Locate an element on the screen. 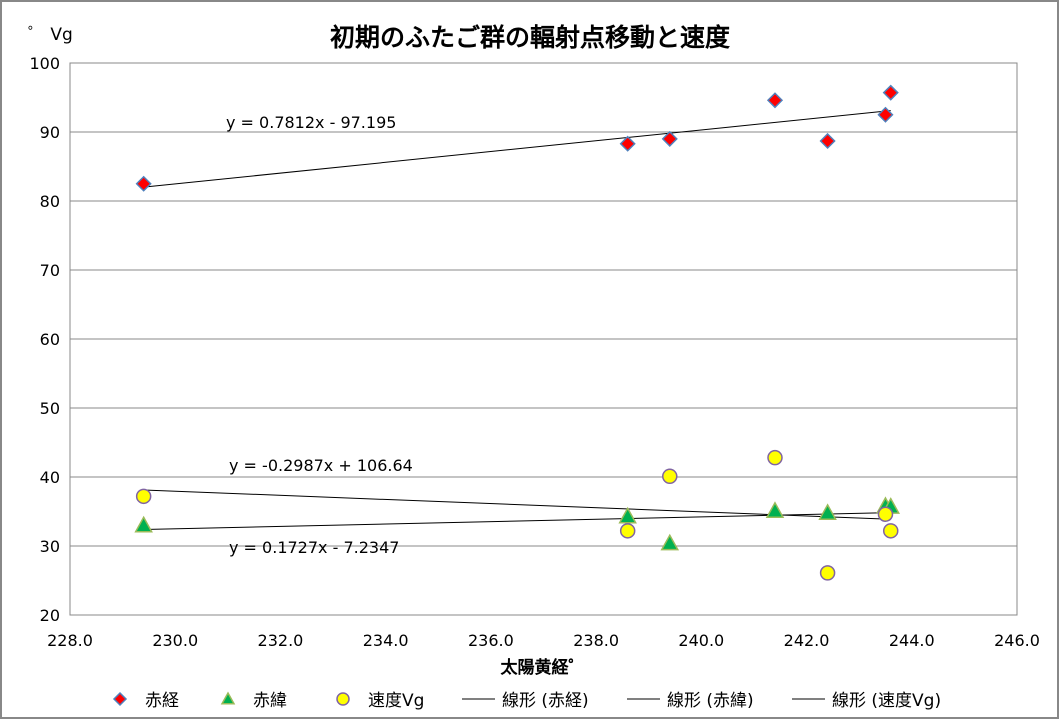  y-tick-label: 80 is located at coordinates (50, 201).